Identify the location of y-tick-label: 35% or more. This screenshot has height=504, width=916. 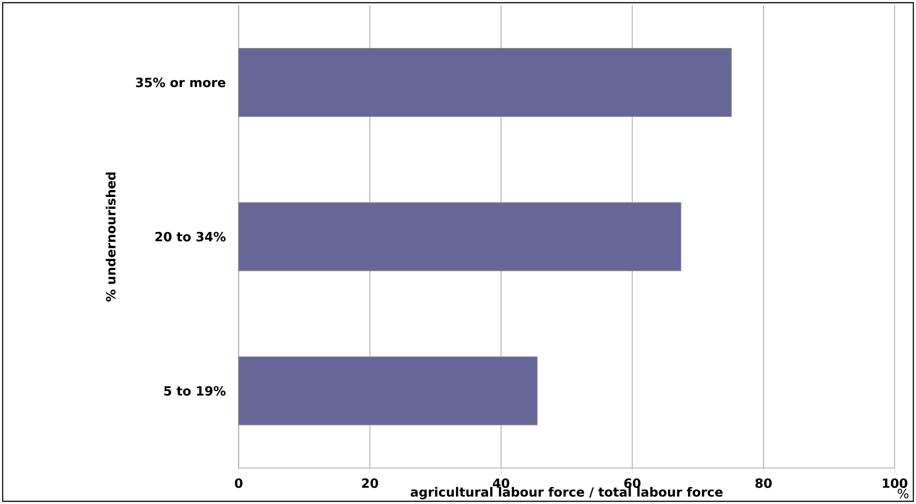
(181, 83).